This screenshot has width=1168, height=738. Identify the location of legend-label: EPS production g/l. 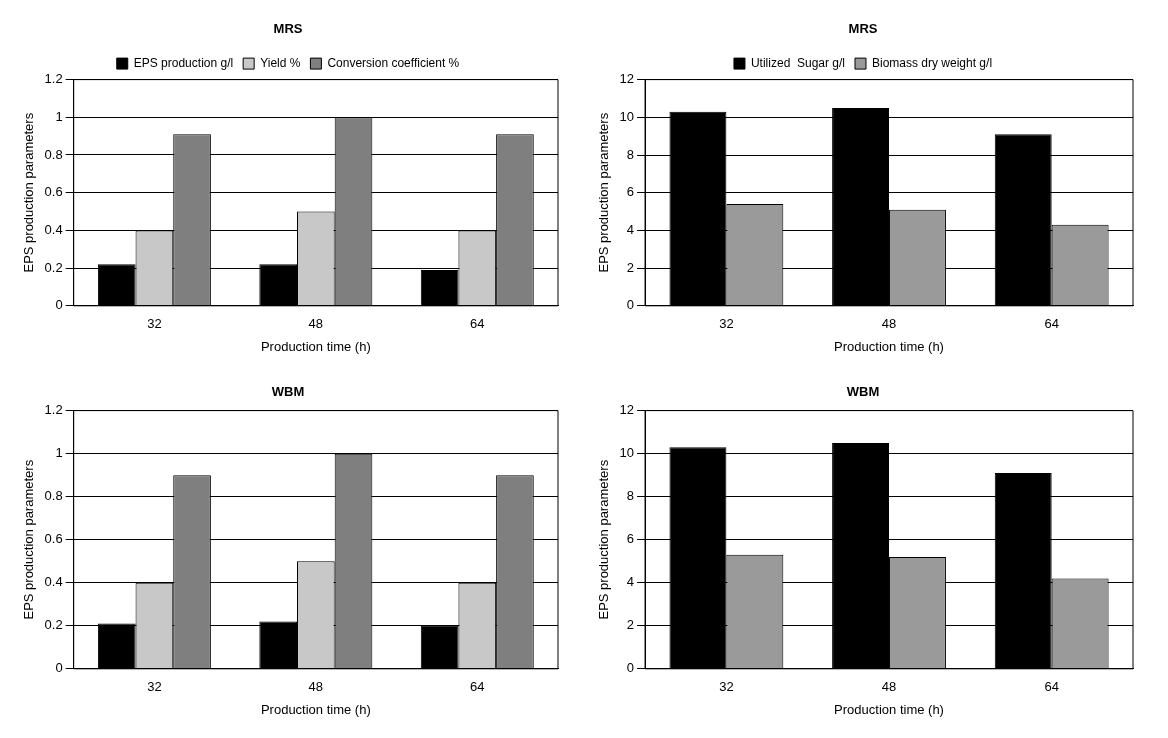
(183, 62).